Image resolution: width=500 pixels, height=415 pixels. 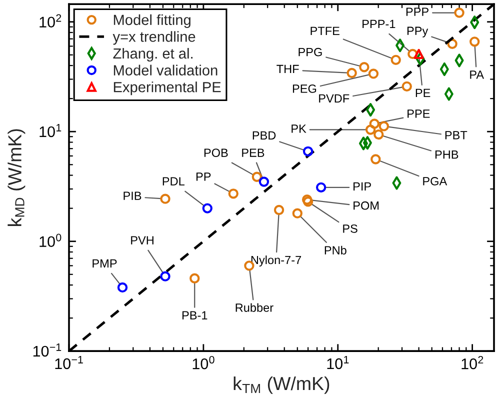 What do you see at coordinates (350, 228) in the screenshot?
I see `annotation: PS` at bounding box center [350, 228].